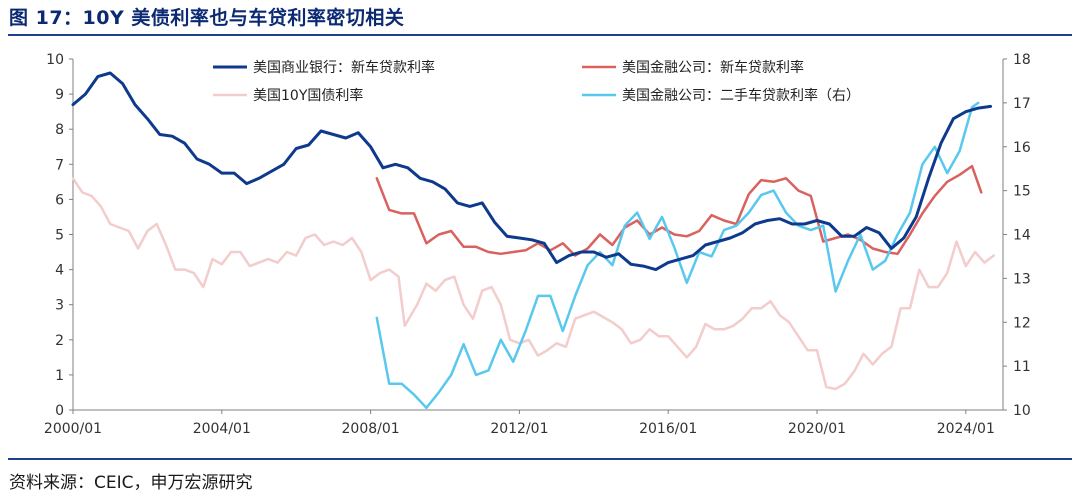  I want to click on y-left-tick-label: 5, so click(59, 236).